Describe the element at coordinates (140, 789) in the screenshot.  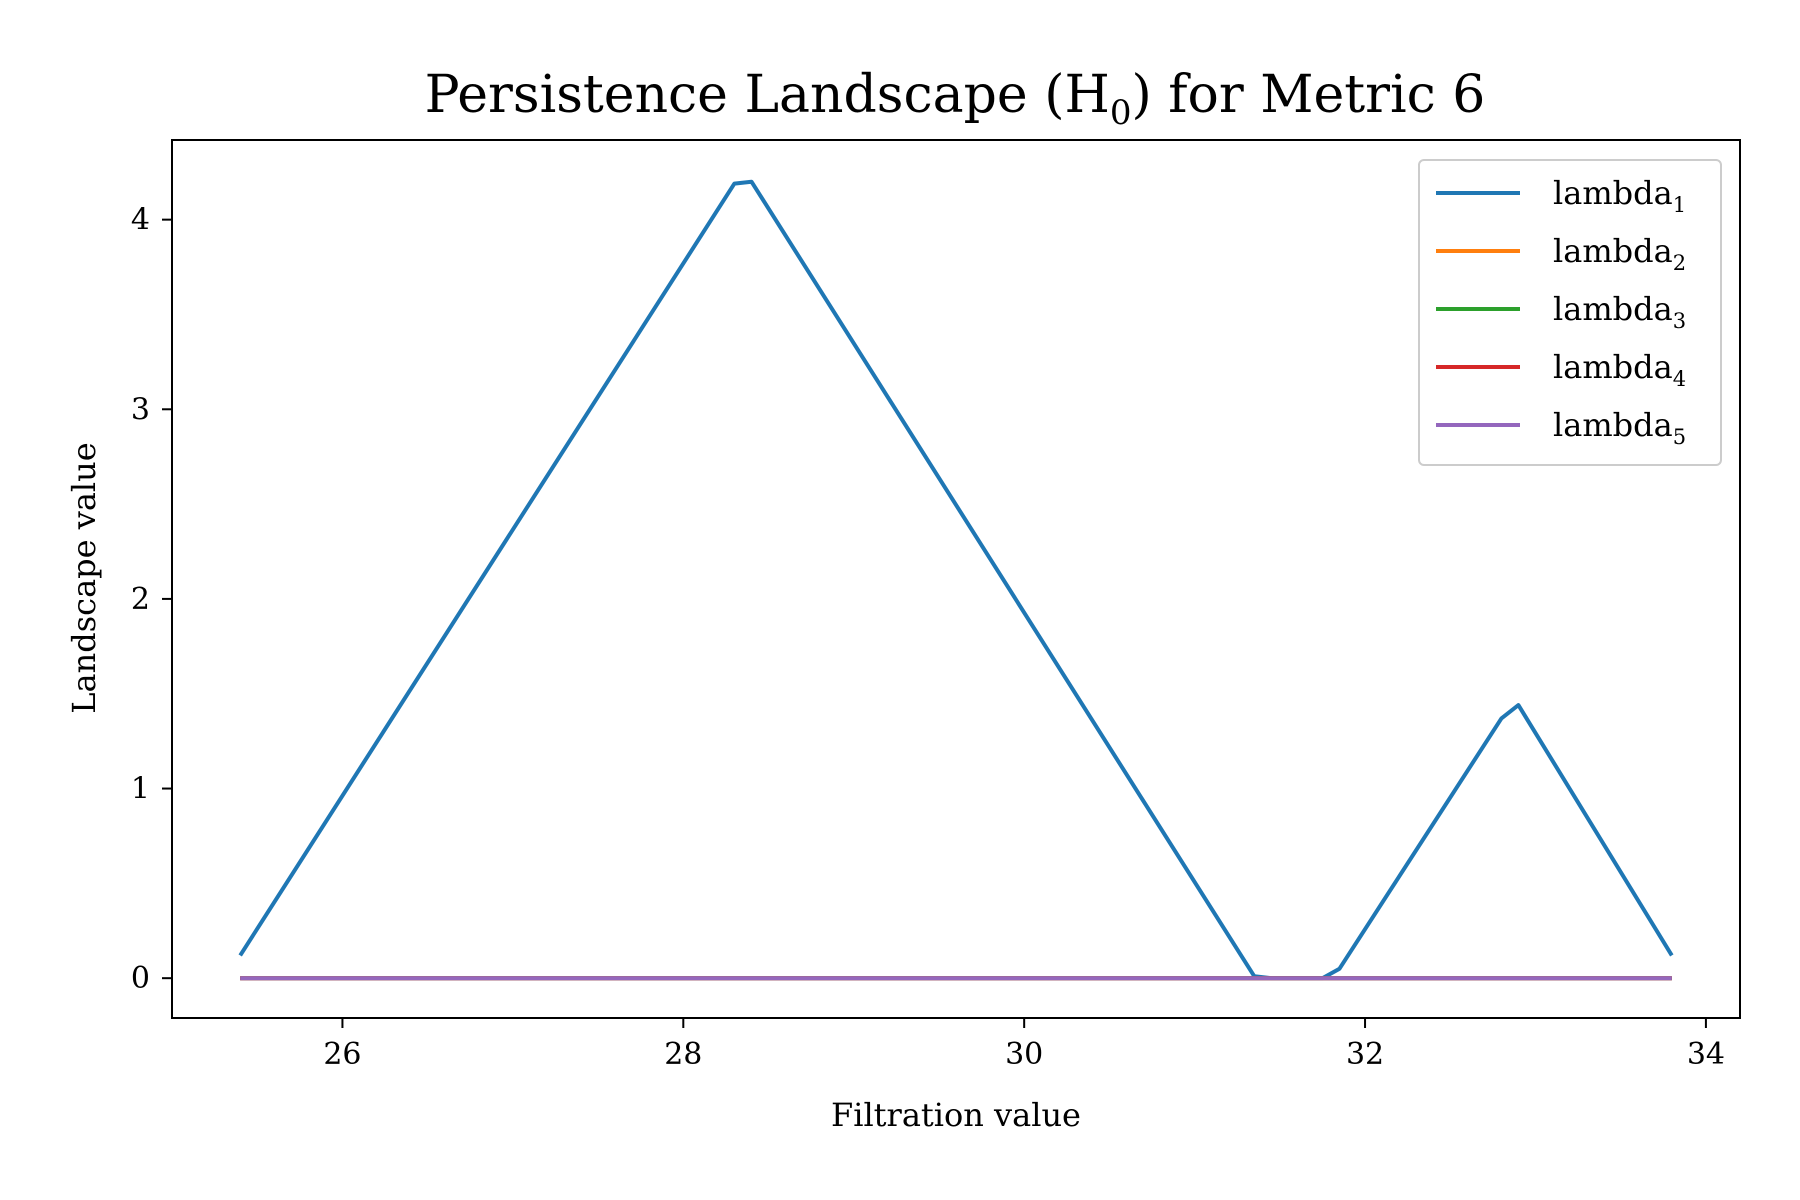
I see `y-tick-label: 1` at that location.